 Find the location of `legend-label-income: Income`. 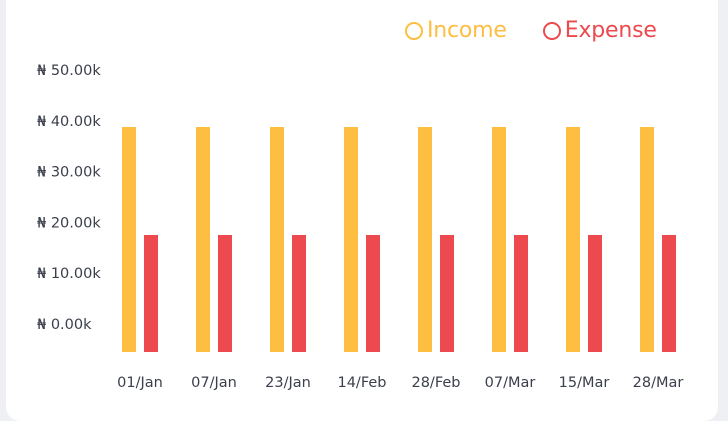

legend-label-income: Income is located at coordinates (467, 30).